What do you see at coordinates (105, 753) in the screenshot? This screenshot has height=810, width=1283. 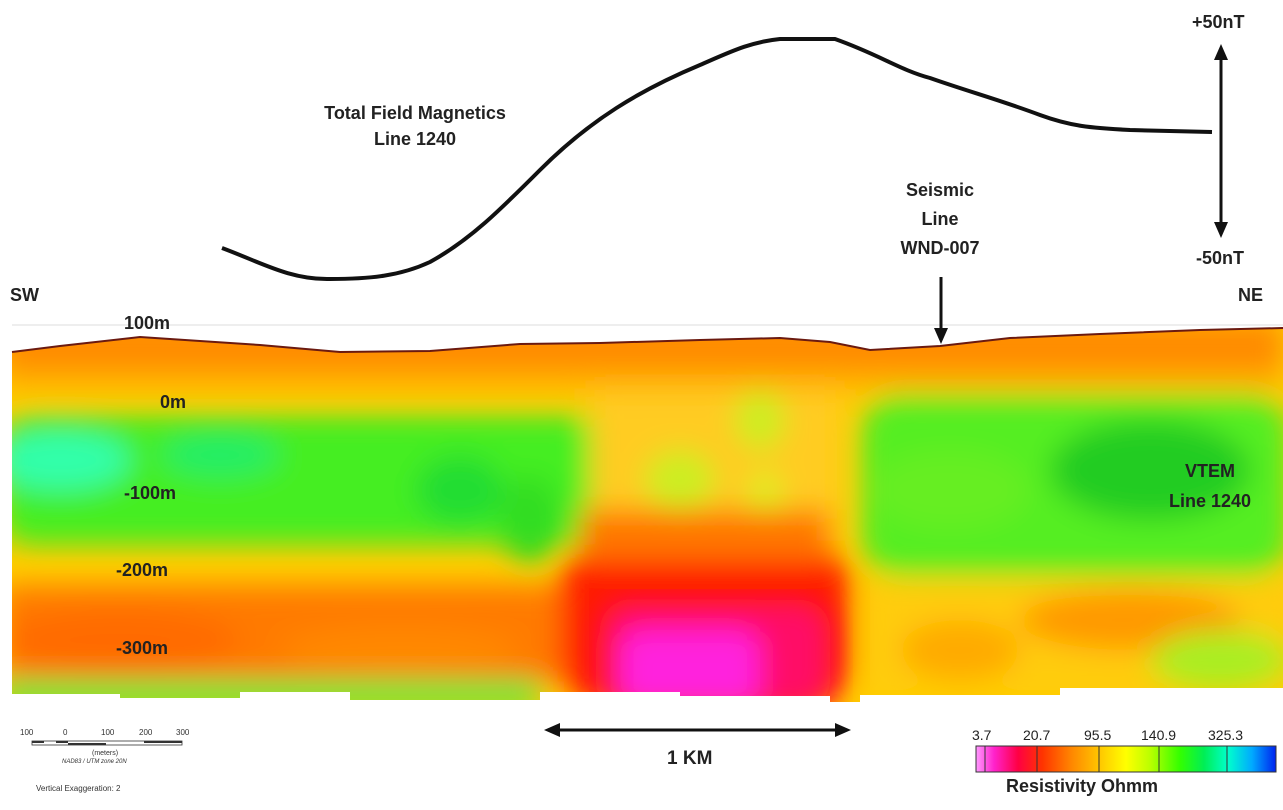 I see `scalebar-units: (meters)` at bounding box center [105, 753].